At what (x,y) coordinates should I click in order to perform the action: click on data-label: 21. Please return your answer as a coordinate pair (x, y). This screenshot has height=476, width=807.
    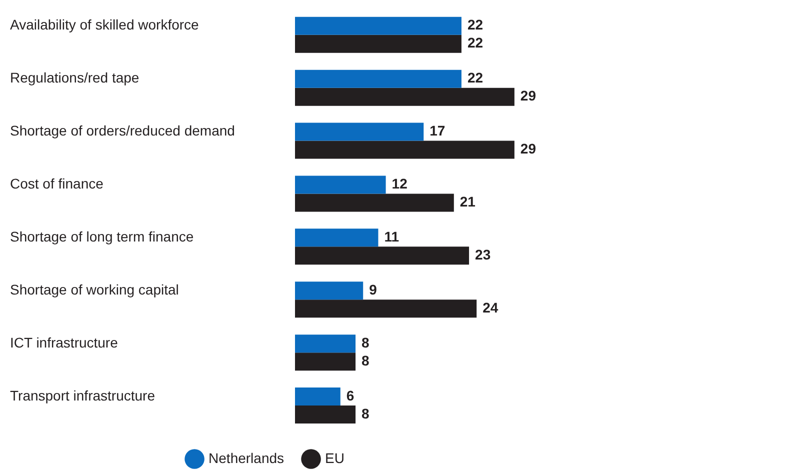
    Looking at the image, I should click on (468, 202).